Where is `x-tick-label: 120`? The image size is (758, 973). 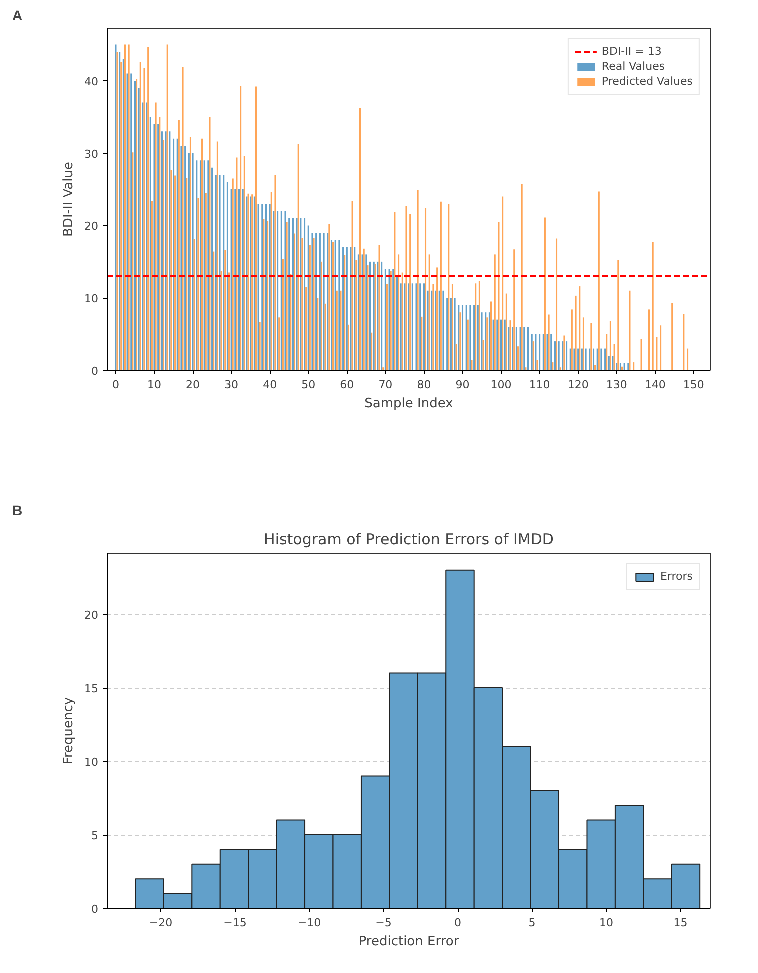 x-tick-label: 120 is located at coordinates (578, 385).